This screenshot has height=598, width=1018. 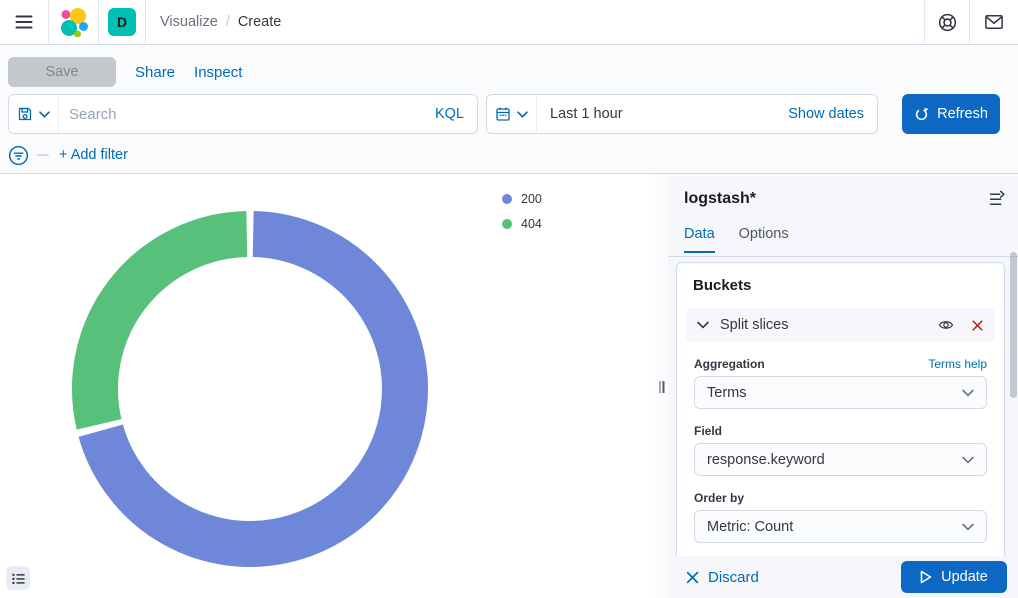 I want to click on index-pattern-title: logstash*, so click(x=720, y=198).